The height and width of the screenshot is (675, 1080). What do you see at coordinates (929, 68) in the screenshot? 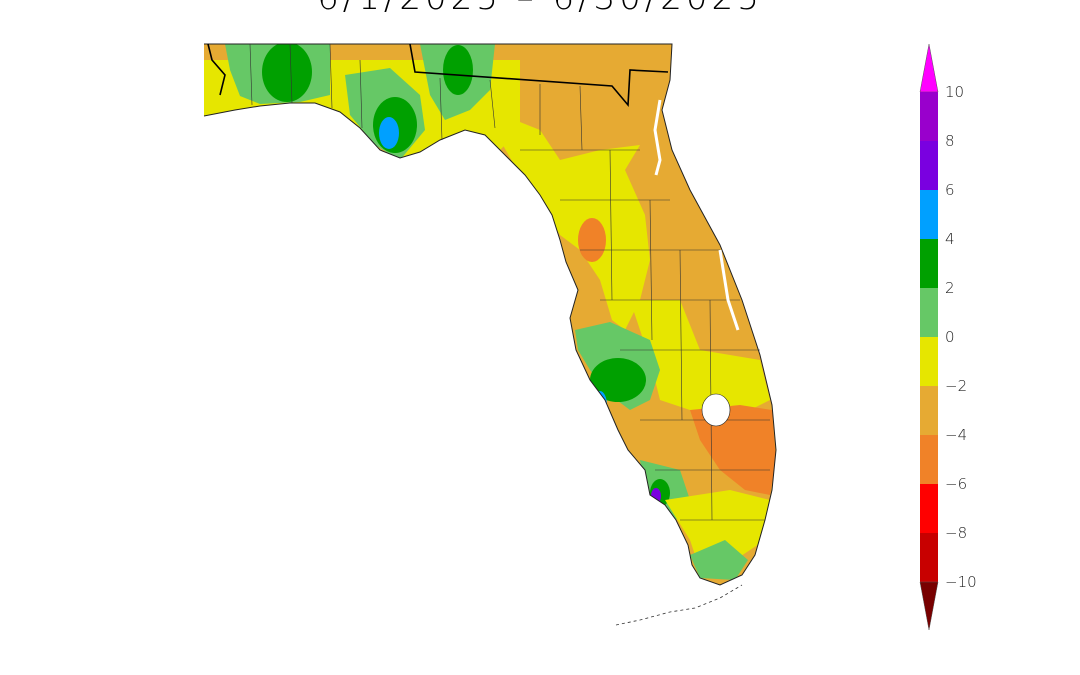
I see `legend-arrow-top` at bounding box center [929, 68].